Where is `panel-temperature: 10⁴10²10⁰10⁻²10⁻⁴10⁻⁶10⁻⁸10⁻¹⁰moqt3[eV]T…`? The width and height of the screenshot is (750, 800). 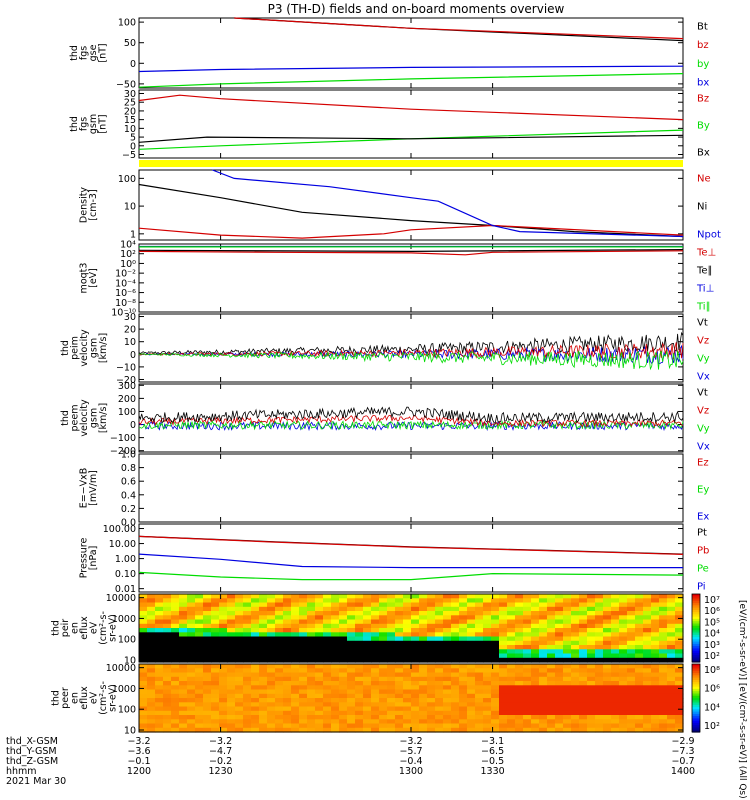 panel-temperature: 10⁴10²10⁰10⁻²10⁻⁴10⁻⁶10⁻⁸10⁻¹⁰moqt3[eV]T… is located at coordinates (397, 279).